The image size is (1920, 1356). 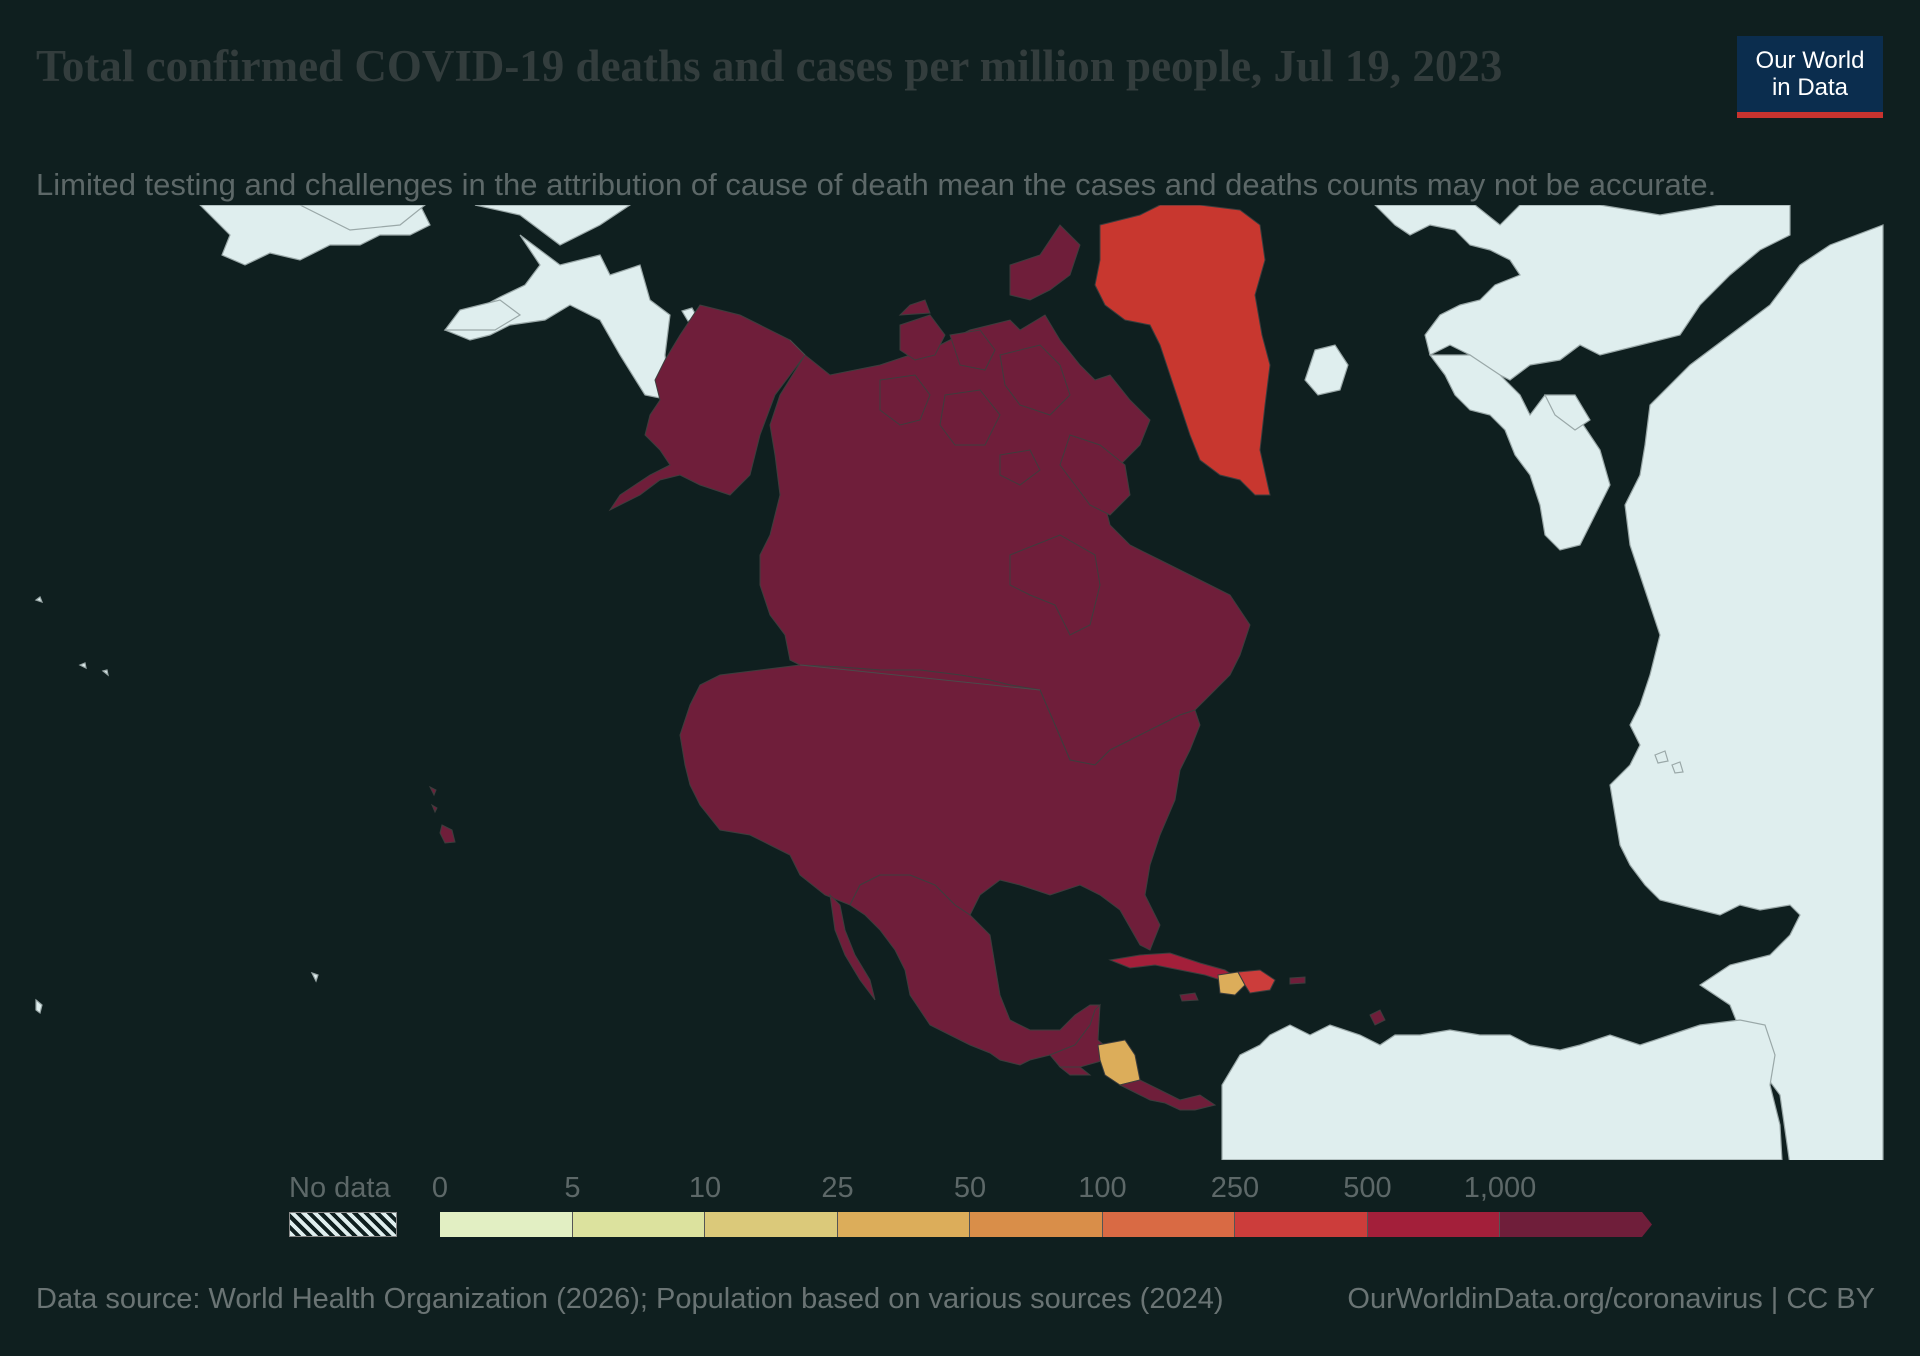 What do you see at coordinates (482, 315) in the screenshot?
I see `region-sea-island` at bounding box center [482, 315].